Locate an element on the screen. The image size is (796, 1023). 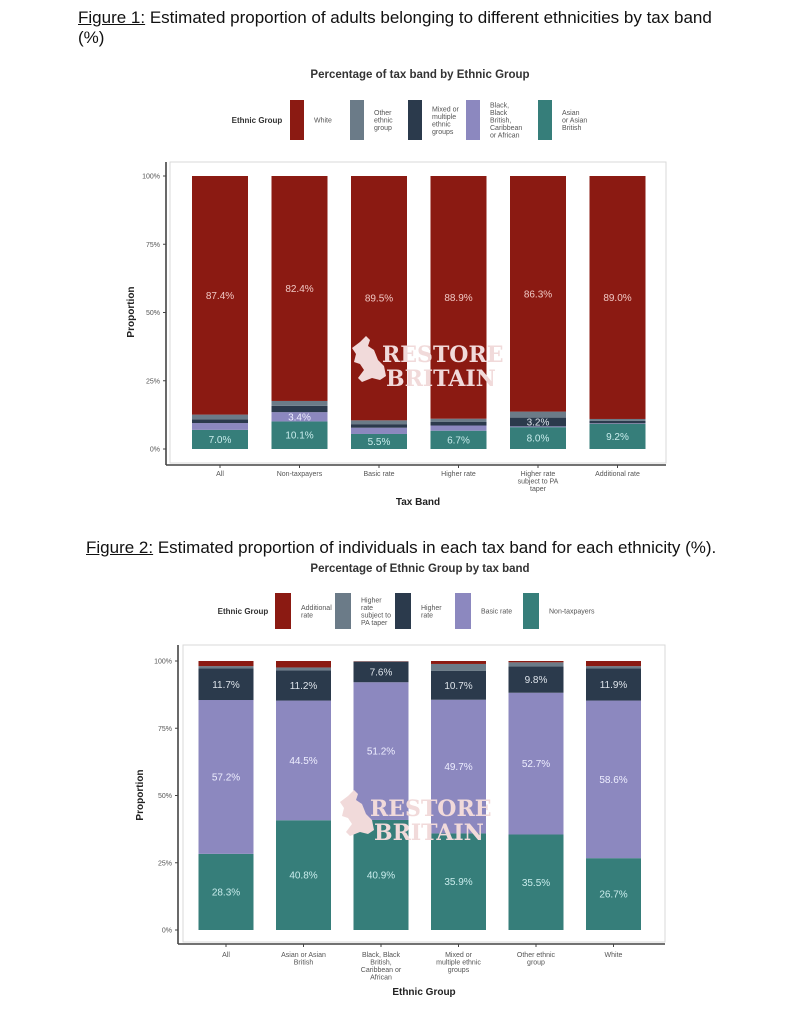
legend-label-line: ethnic is located at coordinates (383, 121).